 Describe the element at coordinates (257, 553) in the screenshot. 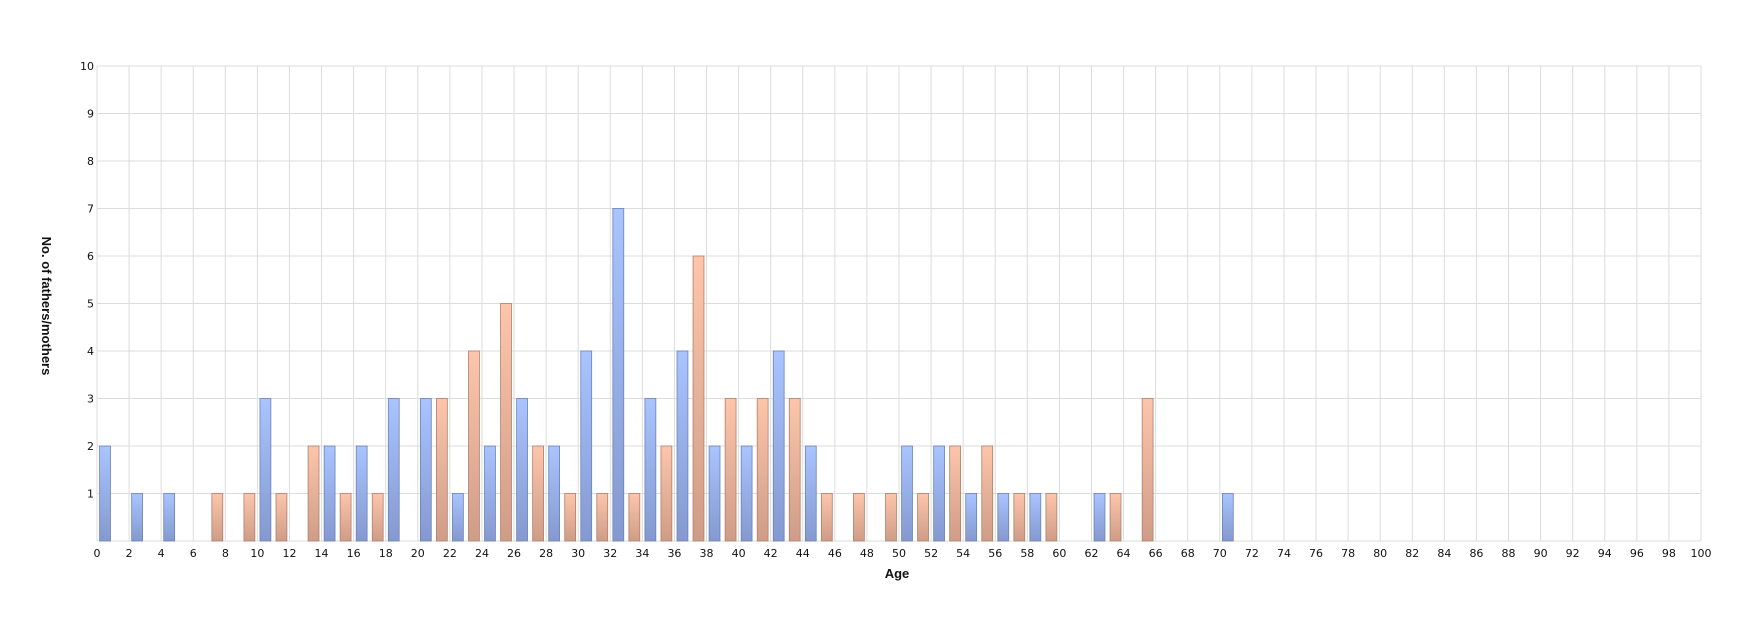

I see `x-tick-label: 10` at that location.